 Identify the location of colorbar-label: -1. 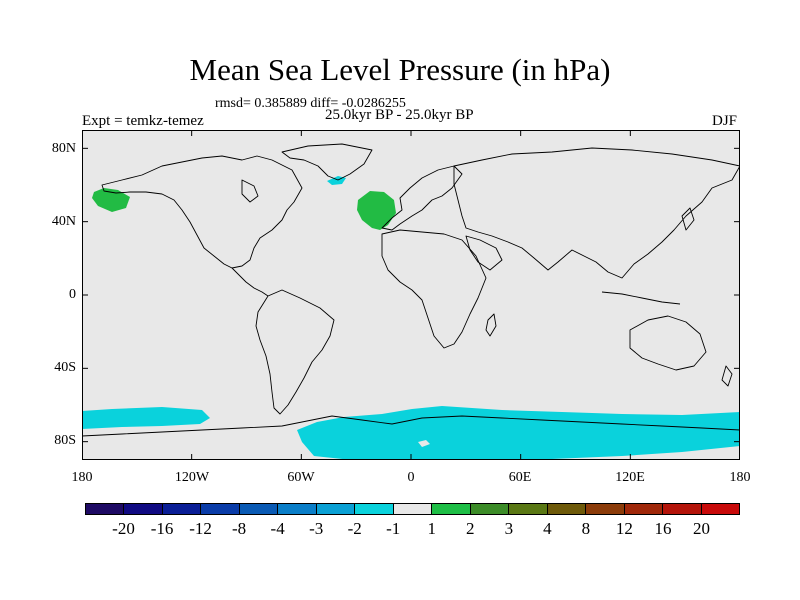
(393, 528).